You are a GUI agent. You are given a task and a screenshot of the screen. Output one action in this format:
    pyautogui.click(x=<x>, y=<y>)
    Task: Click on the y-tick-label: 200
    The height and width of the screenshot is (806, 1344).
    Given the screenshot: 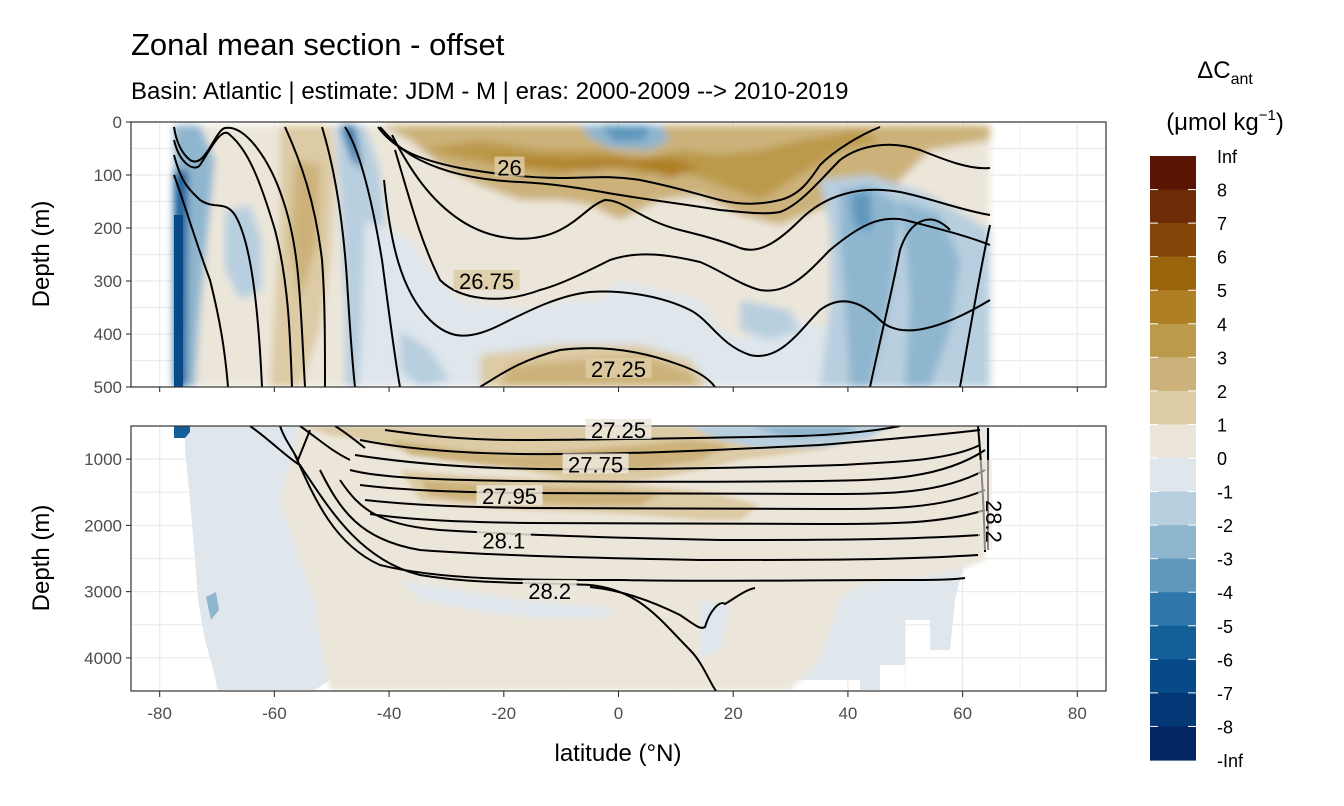 What is the action you would take?
    pyautogui.click(x=108, y=228)
    